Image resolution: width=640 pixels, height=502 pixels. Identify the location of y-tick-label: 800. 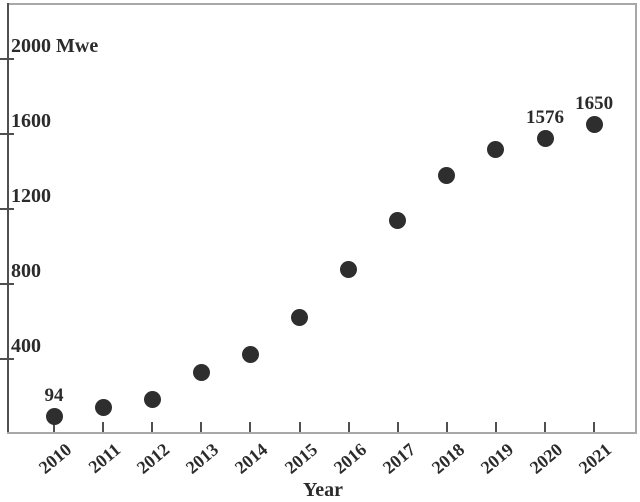
(26, 271).